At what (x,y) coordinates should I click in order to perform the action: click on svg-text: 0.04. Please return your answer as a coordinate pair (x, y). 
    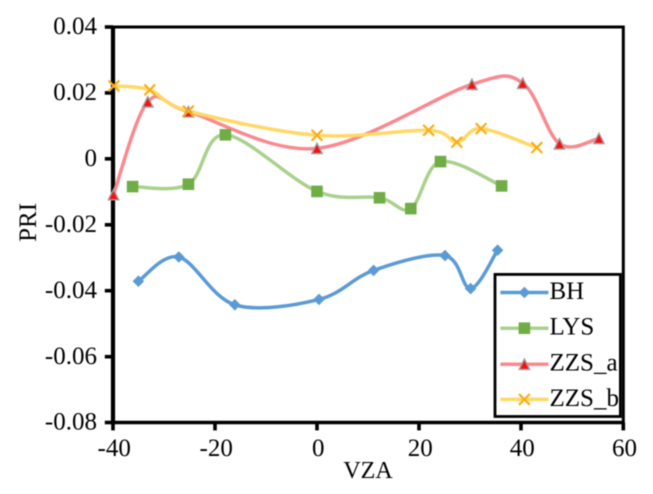
    Looking at the image, I should click on (75, 26).